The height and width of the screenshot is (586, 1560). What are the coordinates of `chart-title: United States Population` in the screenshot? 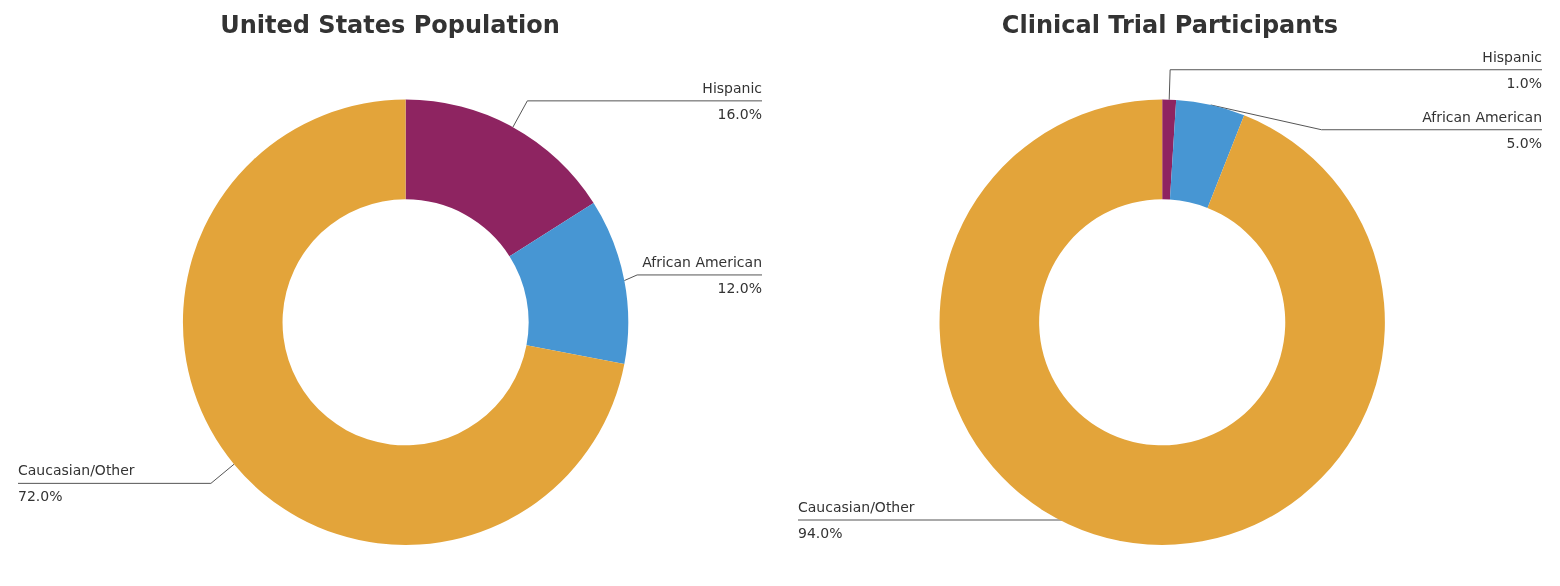 It's located at (390, 25).